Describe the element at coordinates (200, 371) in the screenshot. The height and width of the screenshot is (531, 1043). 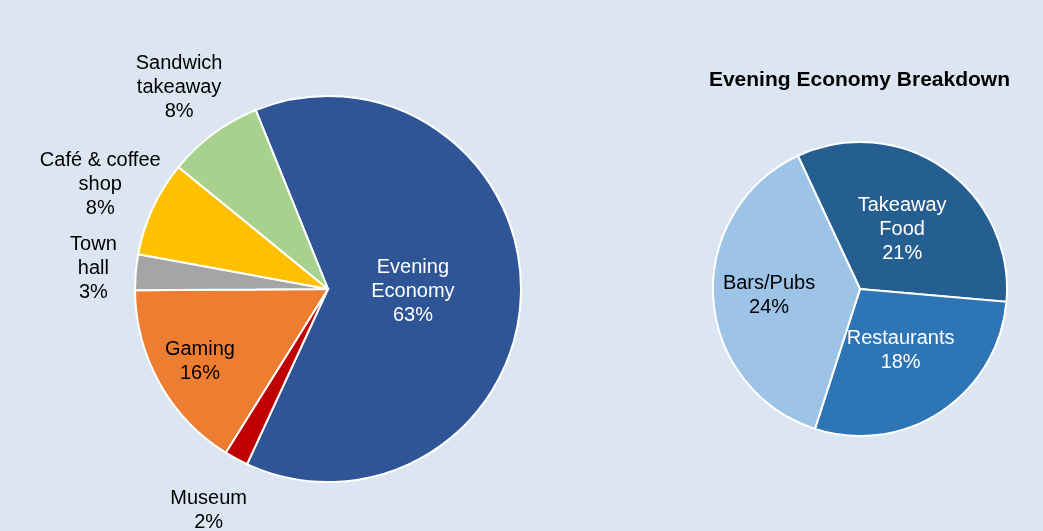
I see `data-label: 16%` at that location.